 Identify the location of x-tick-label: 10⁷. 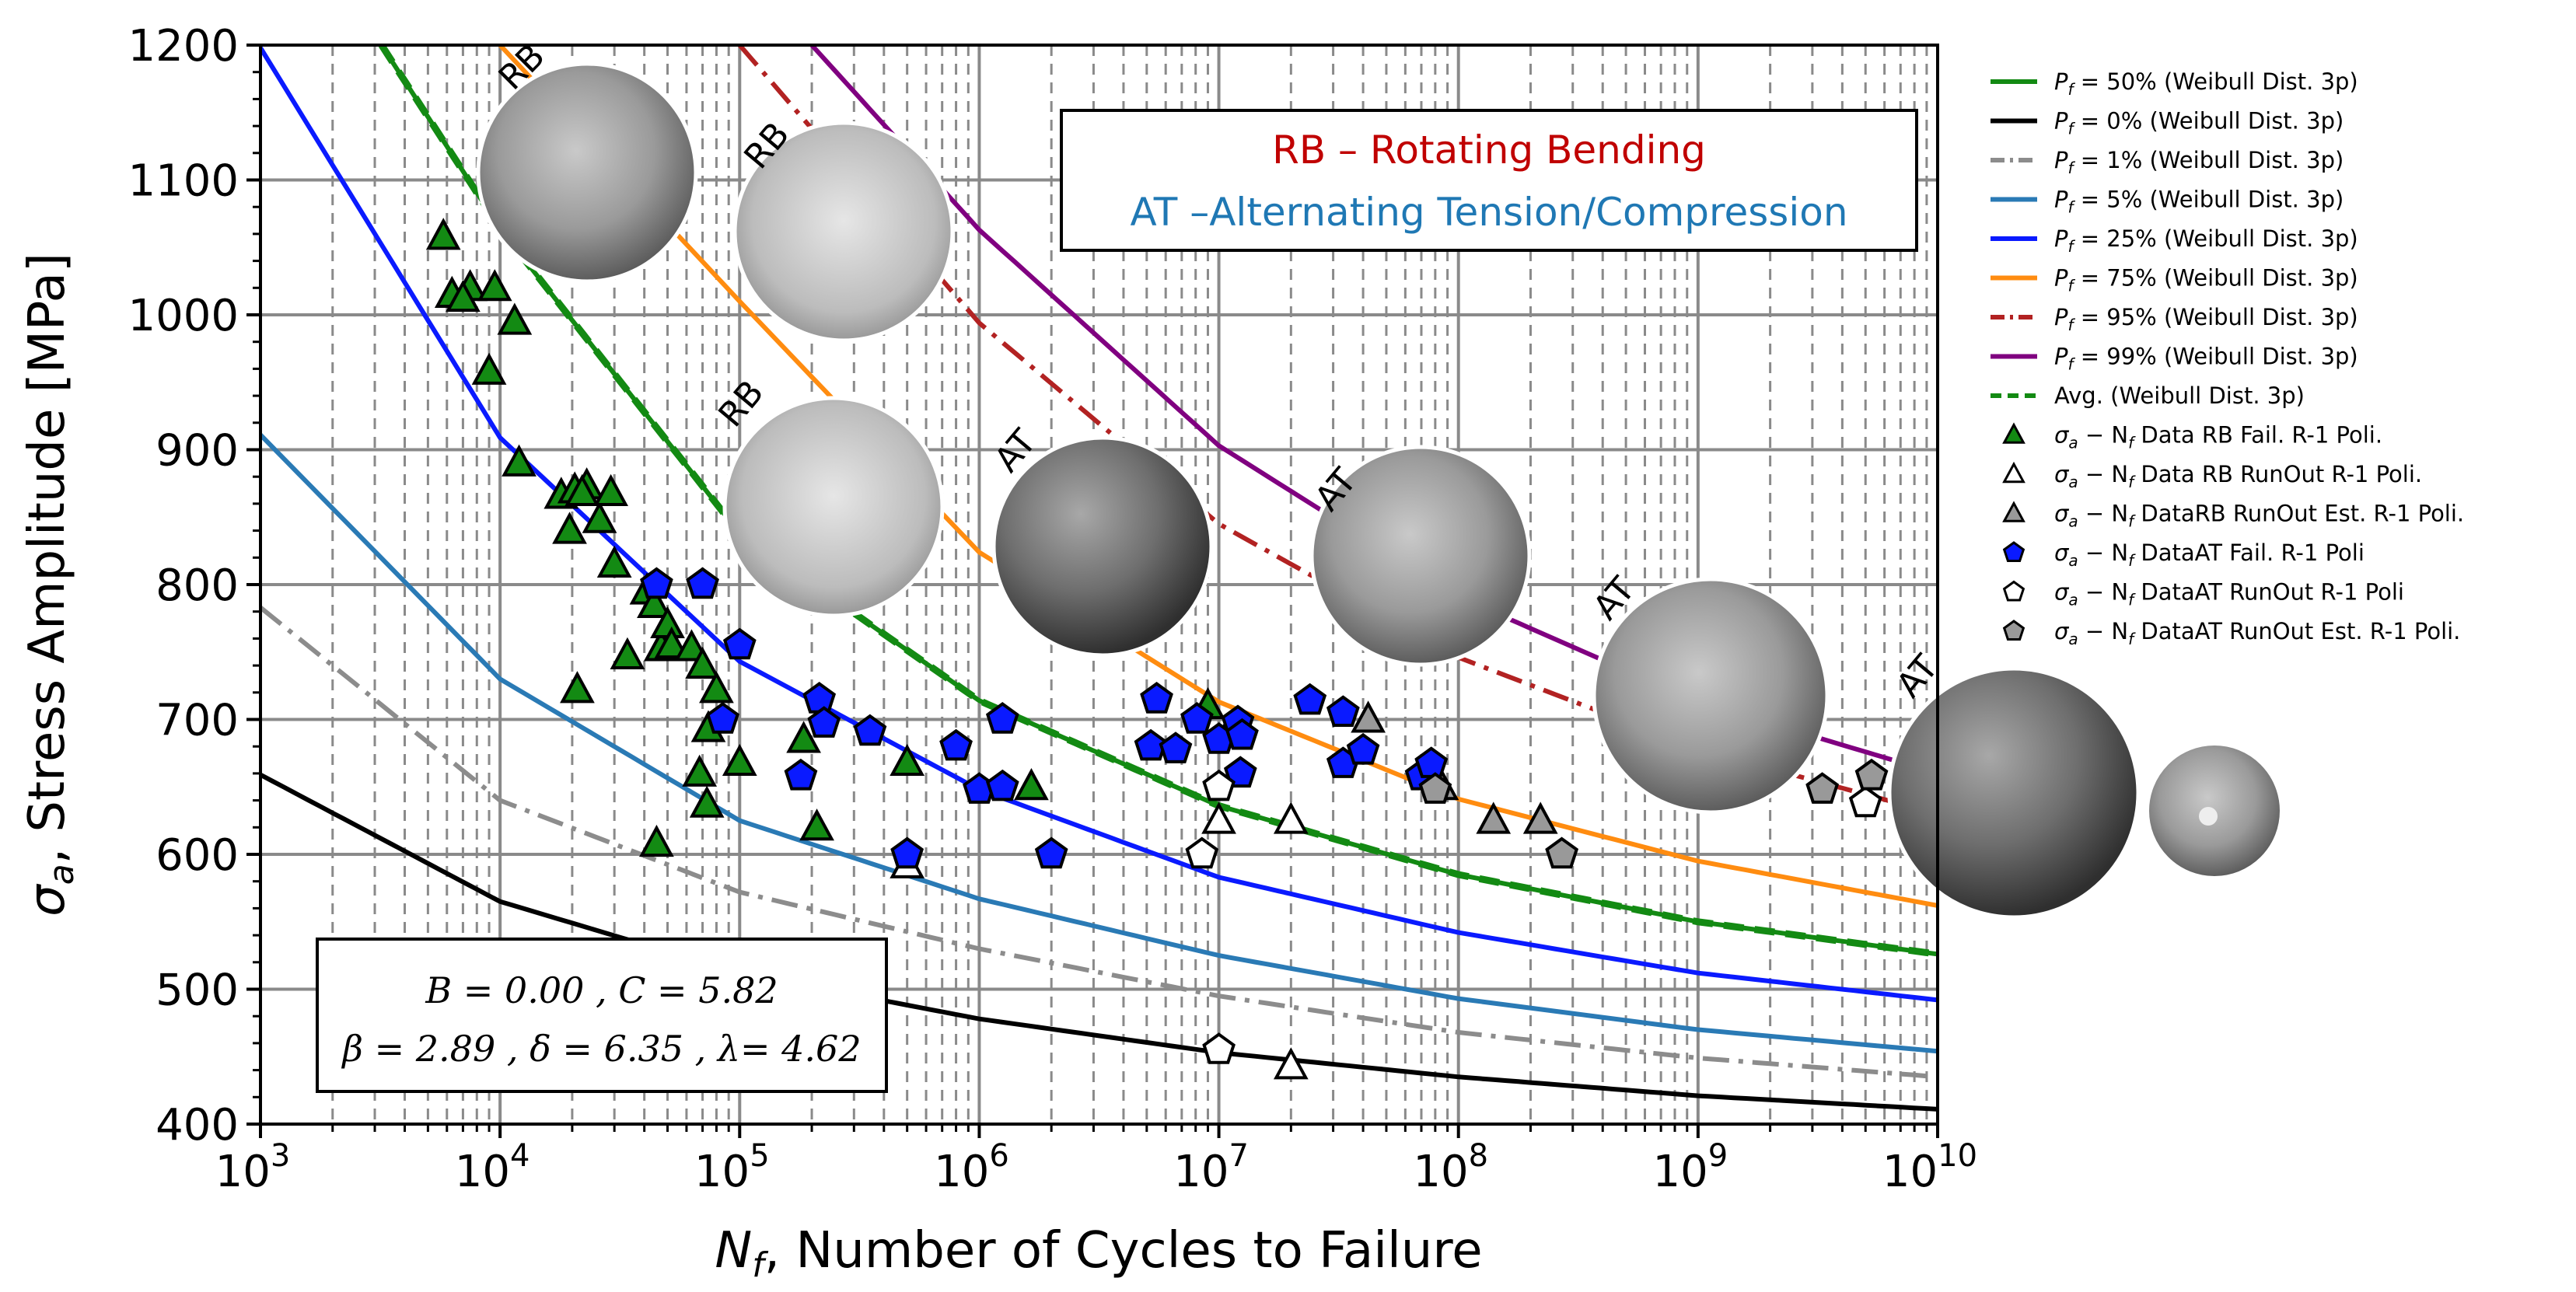
(1211, 1167).